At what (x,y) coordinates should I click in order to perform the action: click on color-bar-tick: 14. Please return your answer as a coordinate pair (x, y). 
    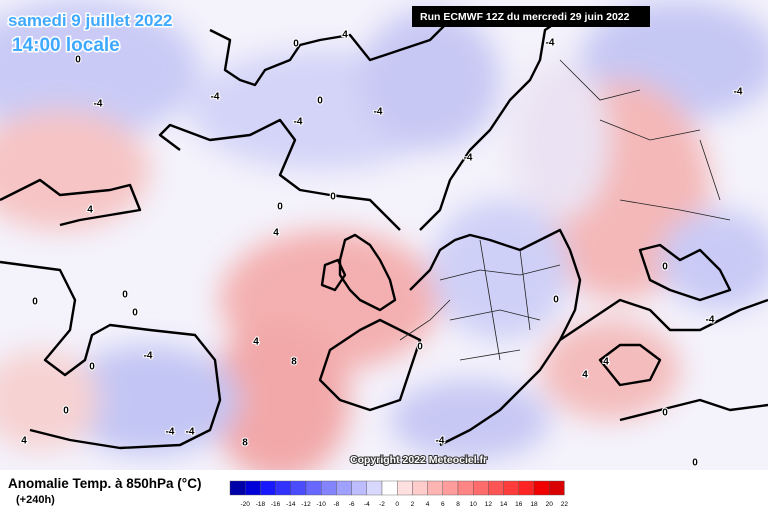
    Looking at the image, I should click on (504, 504).